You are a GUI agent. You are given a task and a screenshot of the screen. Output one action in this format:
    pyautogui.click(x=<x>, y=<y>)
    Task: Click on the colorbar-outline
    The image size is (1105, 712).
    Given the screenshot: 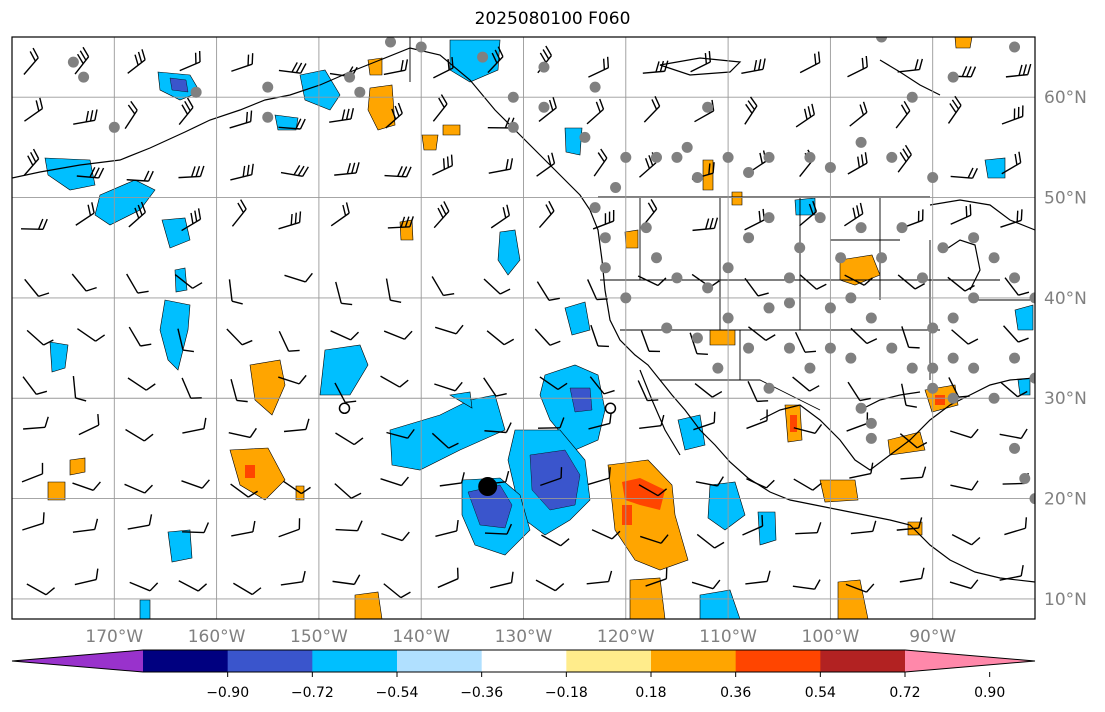 What is the action you would take?
    pyautogui.click(x=523, y=661)
    